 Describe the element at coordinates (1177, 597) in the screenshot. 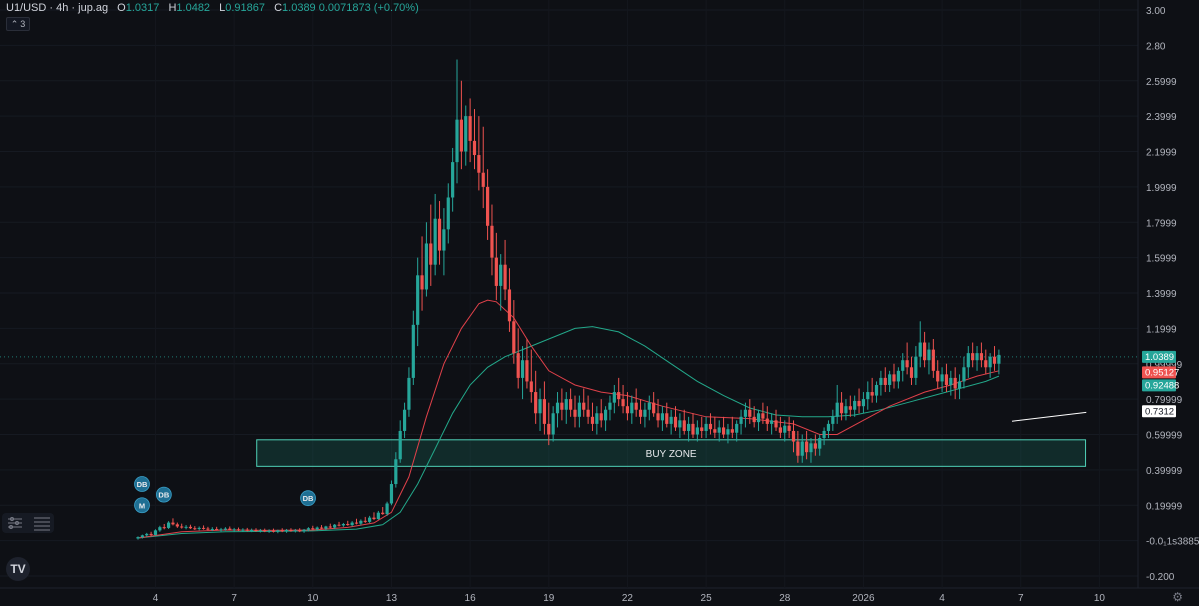

I see `gear-icon: ⚙` at that location.